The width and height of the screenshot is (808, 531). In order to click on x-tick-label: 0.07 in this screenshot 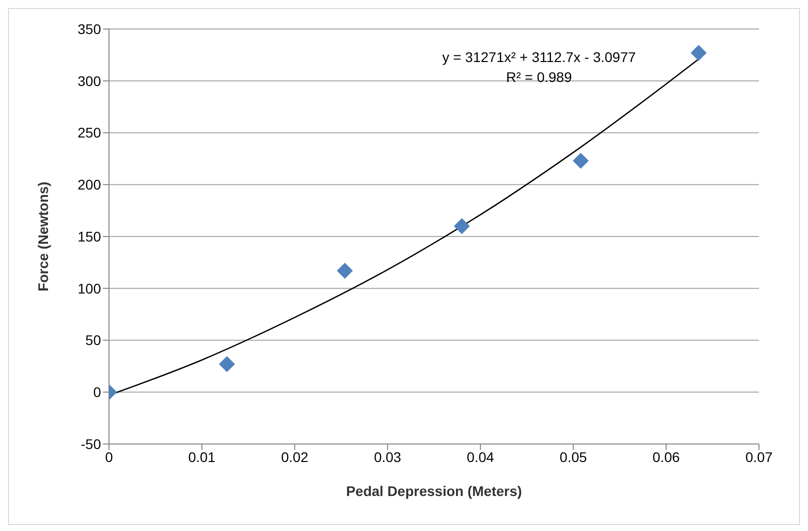, I will do `click(759, 456)`.